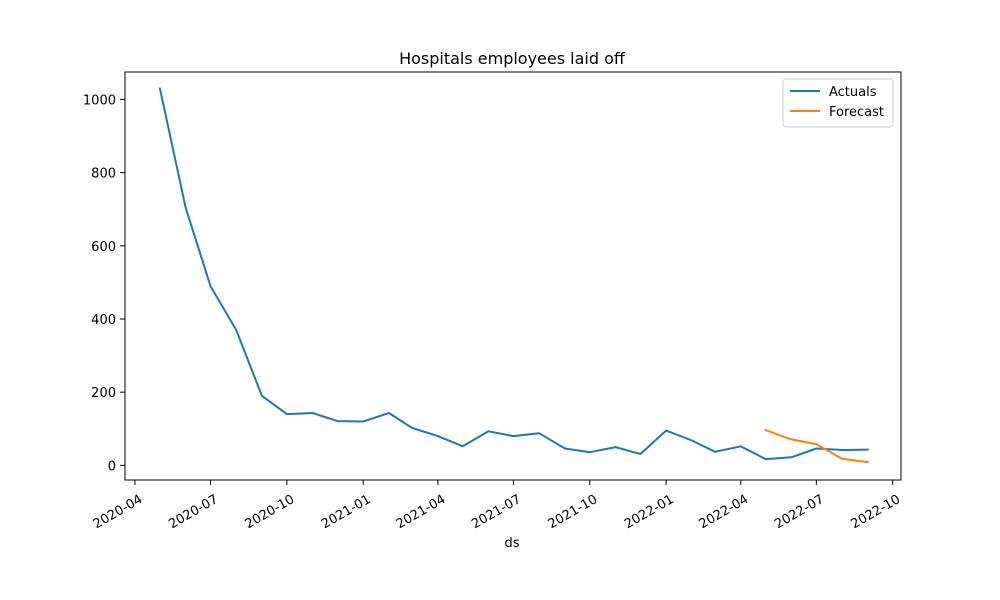  What do you see at coordinates (816, 446) in the screenshot?
I see `series-line-forecast` at bounding box center [816, 446].